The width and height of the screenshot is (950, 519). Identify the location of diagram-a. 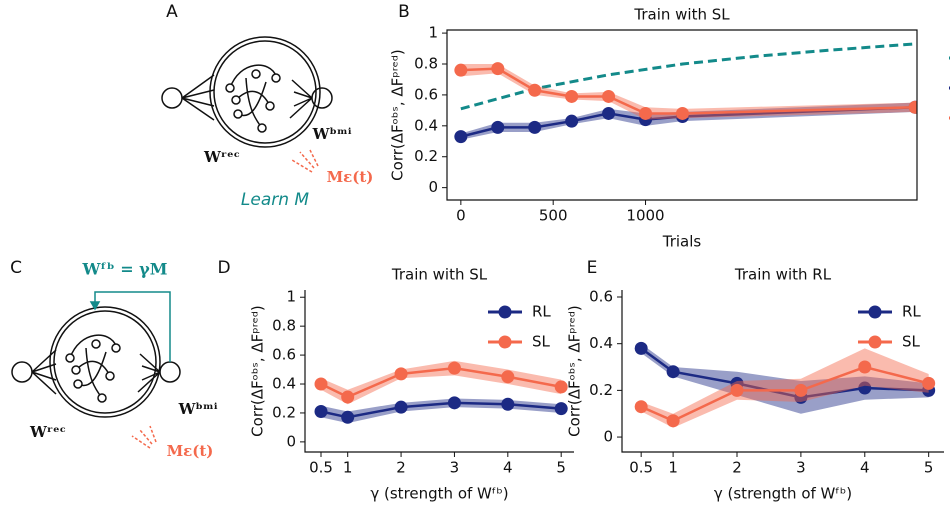
(247, 104).